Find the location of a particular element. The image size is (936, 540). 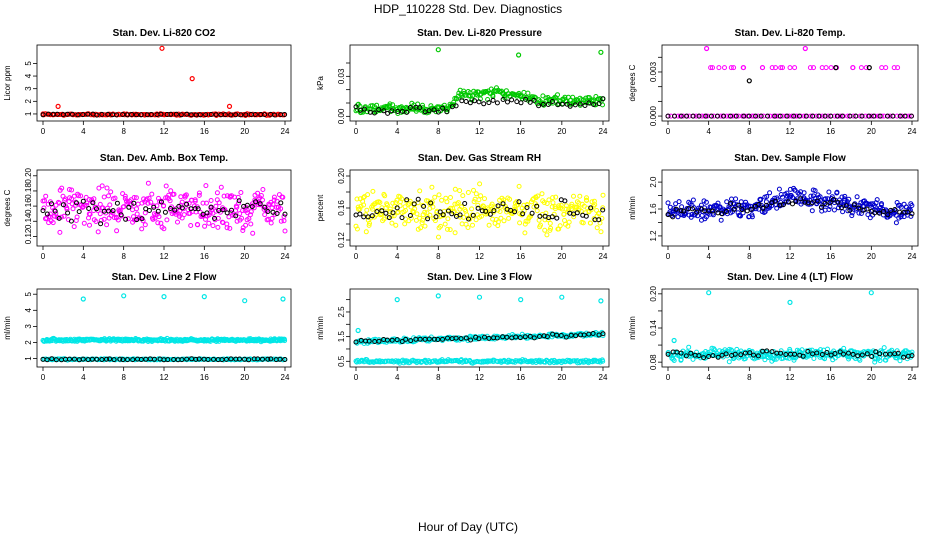

y-tick-label: 1 is located at coordinates (28, 113).